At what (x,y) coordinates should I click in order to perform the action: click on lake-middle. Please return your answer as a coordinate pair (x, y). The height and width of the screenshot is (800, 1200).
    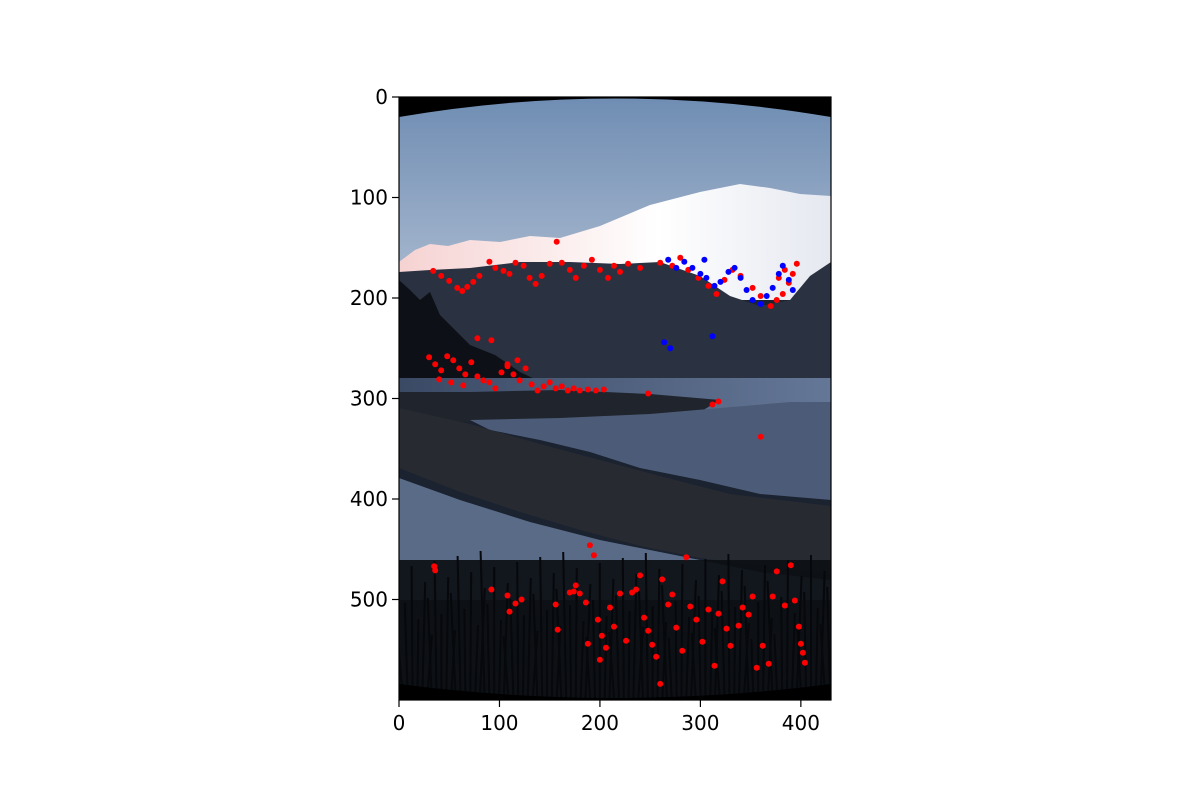
    Looking at the image, I should click on (650, 451).